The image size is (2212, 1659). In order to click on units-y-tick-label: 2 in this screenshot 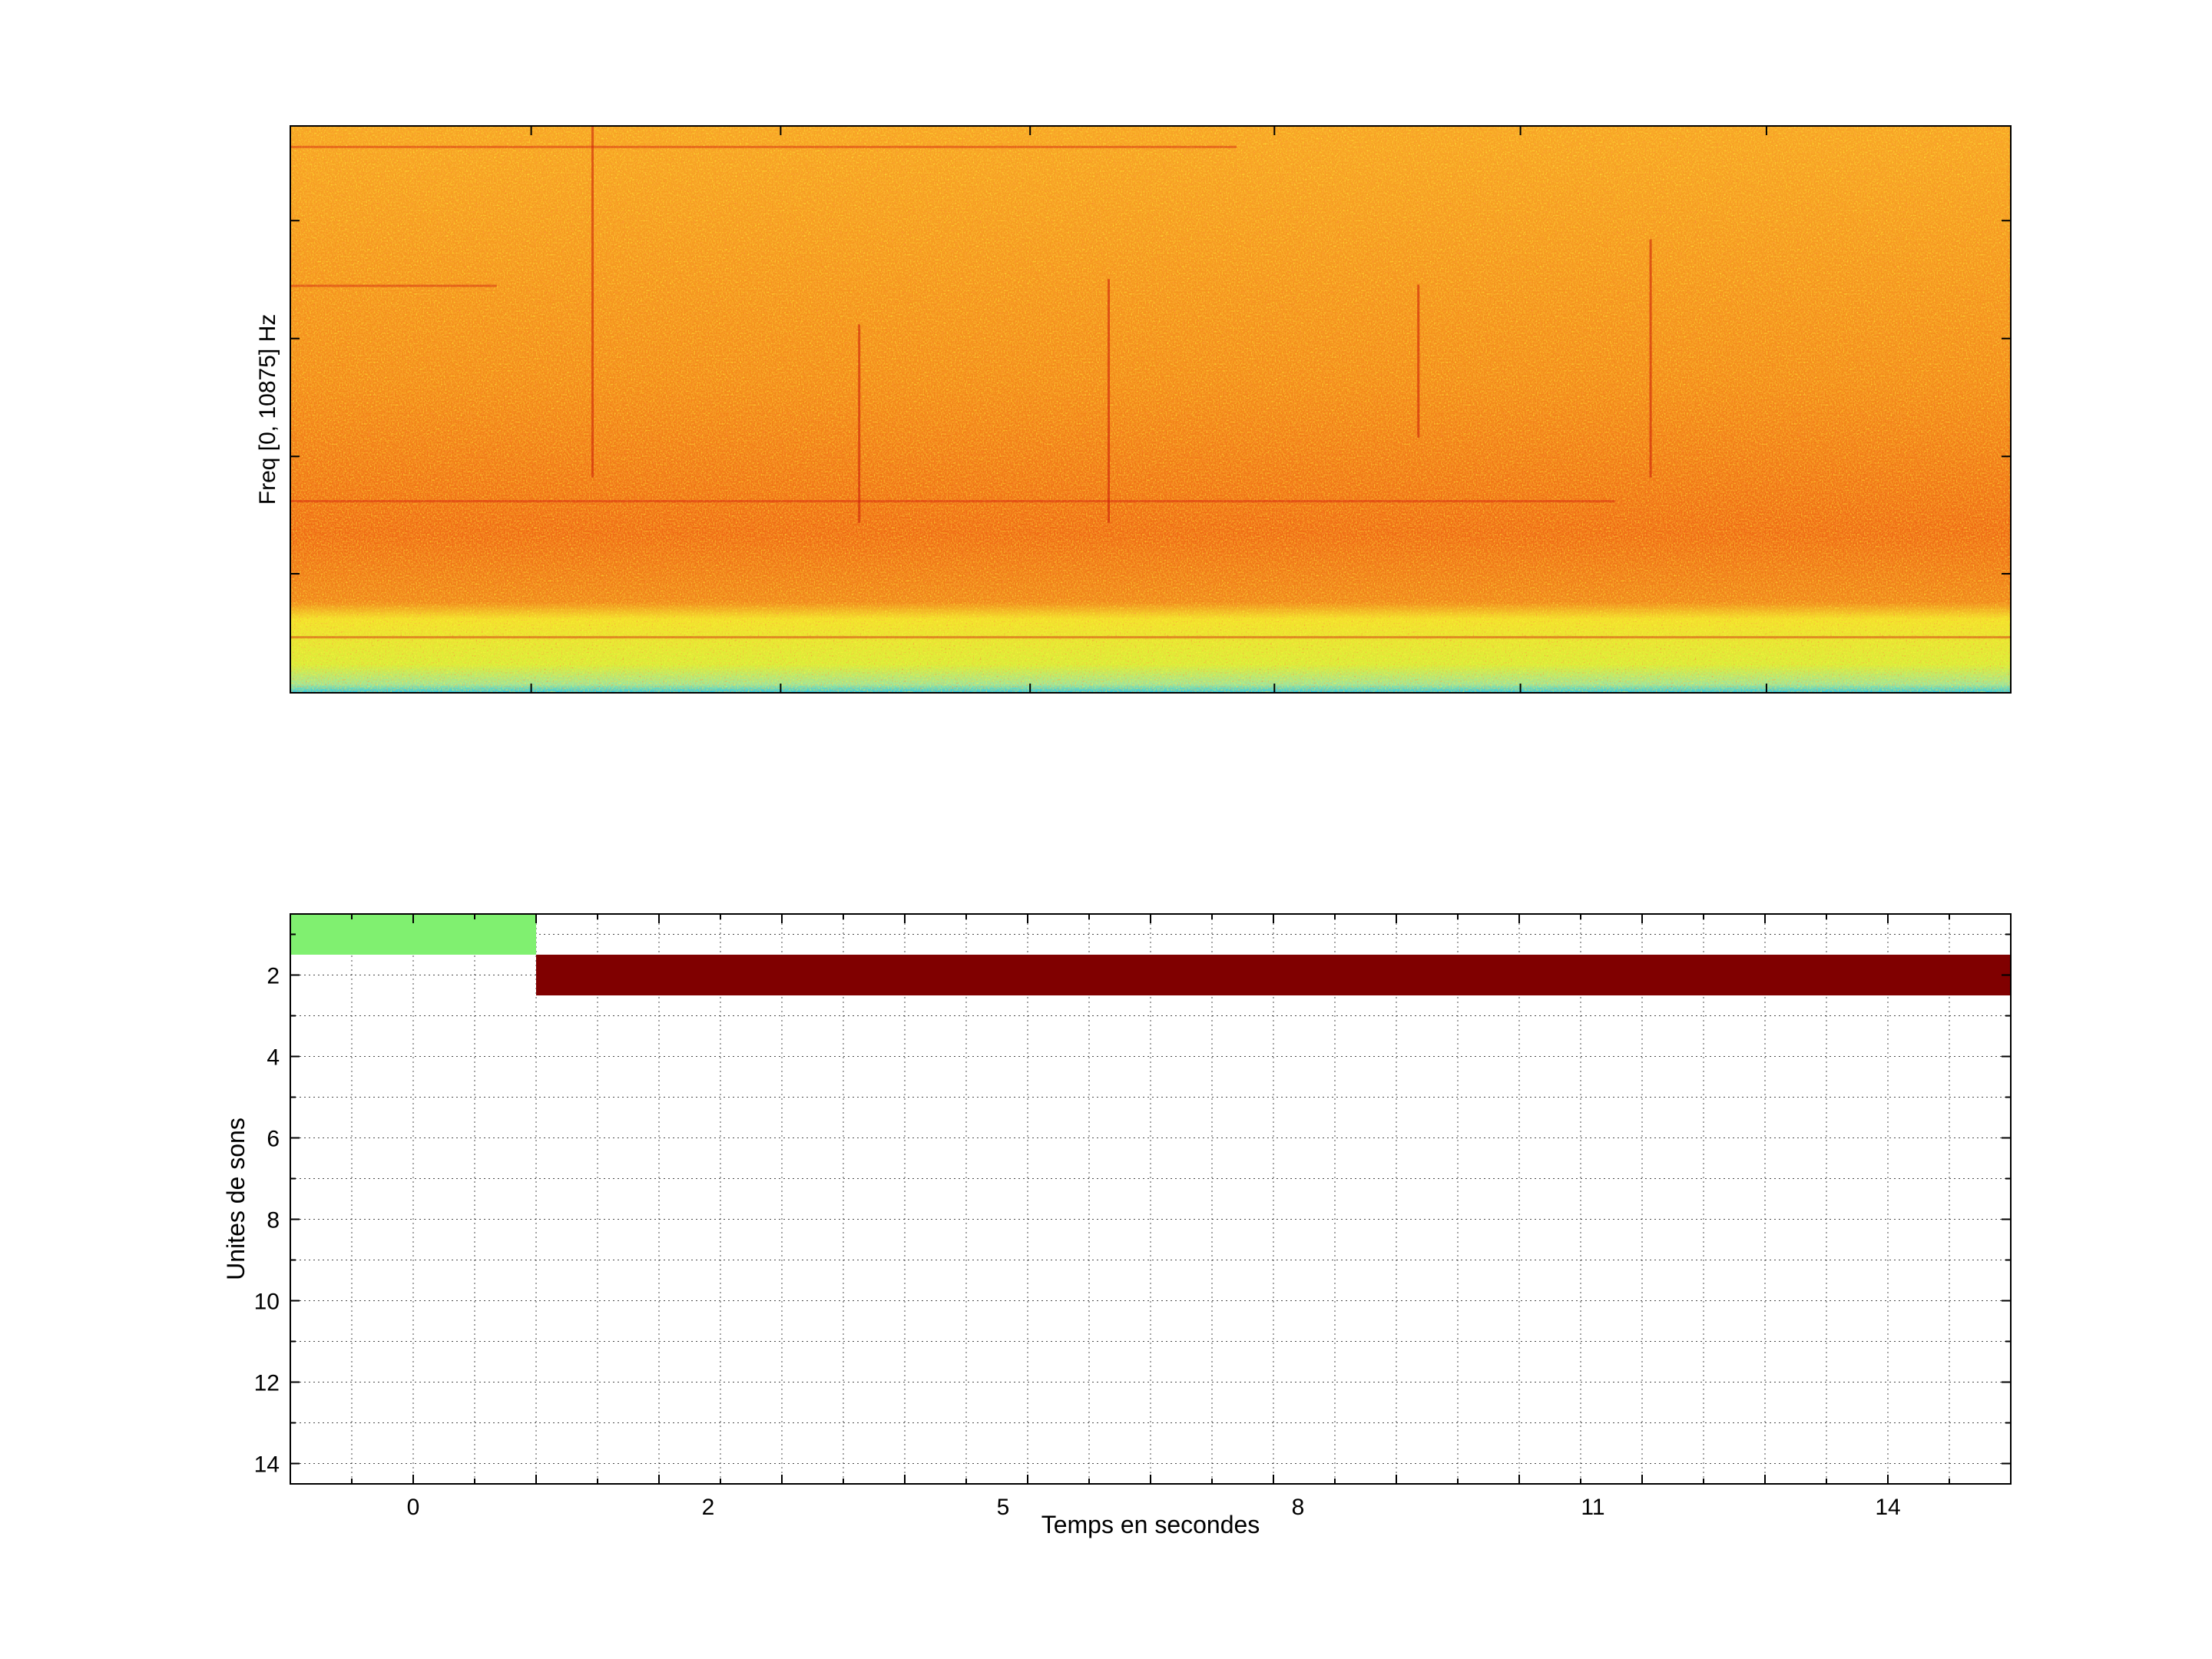, I will do `click(273, 976)`.